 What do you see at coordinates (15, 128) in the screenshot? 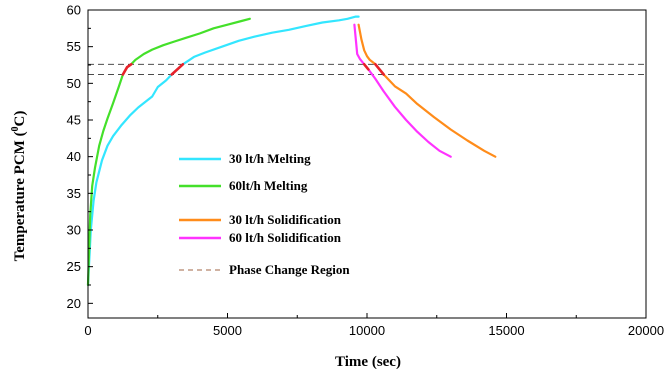
I see `y-axis-title-sup: 0` at bounding box center [15, 128].